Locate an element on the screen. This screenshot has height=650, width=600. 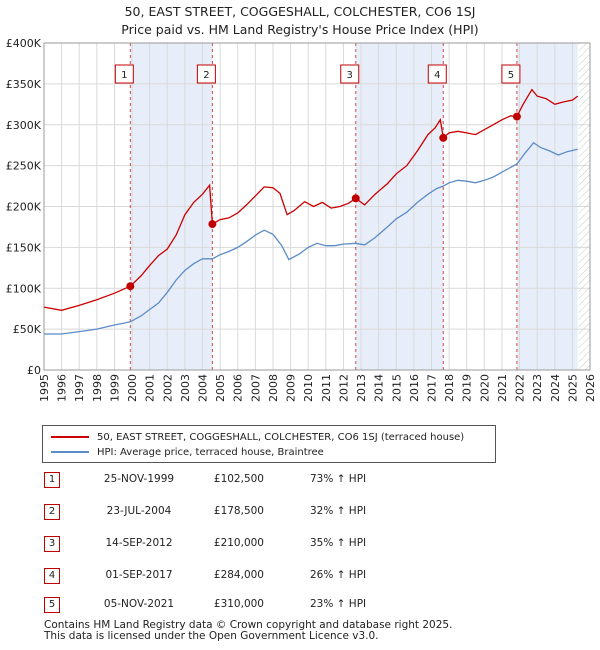
x-tick-label: 1999 is located at coordinates (114, 388).